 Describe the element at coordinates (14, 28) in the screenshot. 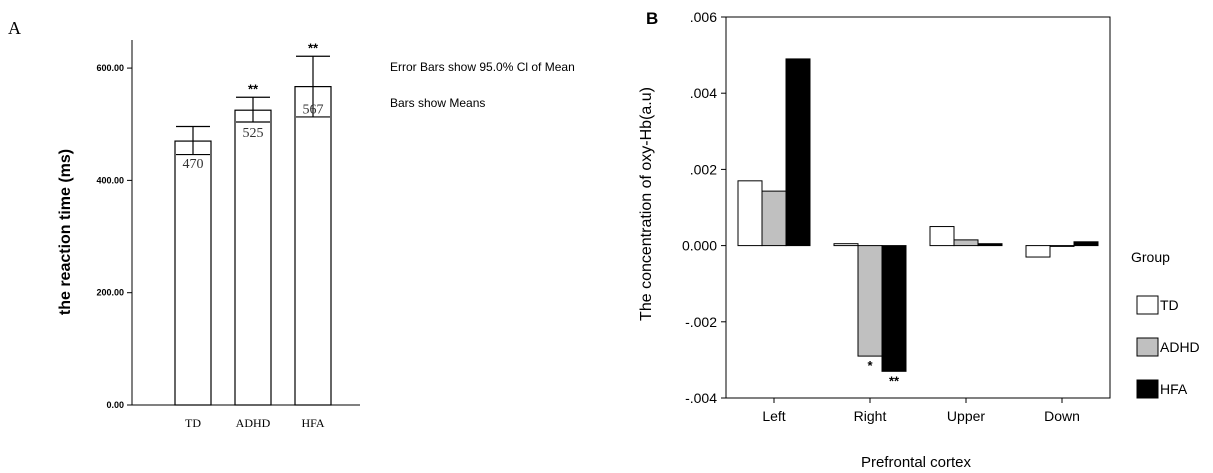

I see `panel-a-label: A` at that location.